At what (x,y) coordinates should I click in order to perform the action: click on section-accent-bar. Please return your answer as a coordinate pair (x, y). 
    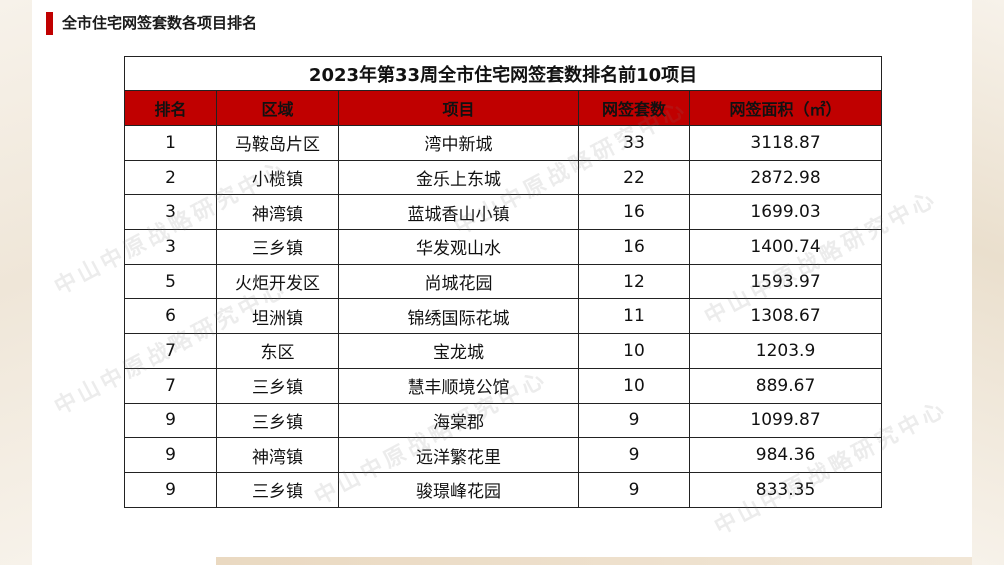
    Looking at the image, I should click on (49, 23).